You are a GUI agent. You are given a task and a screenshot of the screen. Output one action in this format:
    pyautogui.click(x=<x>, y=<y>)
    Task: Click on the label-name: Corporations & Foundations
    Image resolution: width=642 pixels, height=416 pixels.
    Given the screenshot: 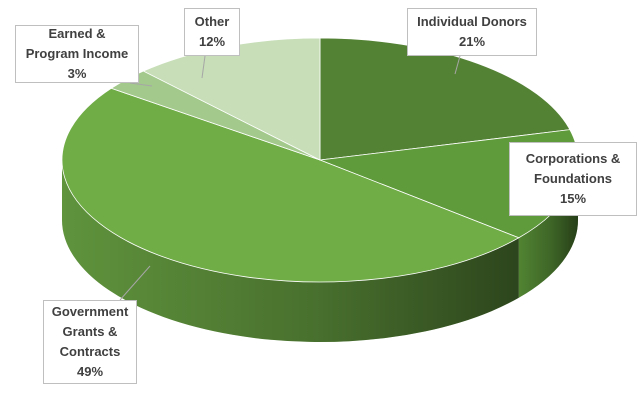 What is the action you would take?
    pyautogui.click(x=573, y=168)
    